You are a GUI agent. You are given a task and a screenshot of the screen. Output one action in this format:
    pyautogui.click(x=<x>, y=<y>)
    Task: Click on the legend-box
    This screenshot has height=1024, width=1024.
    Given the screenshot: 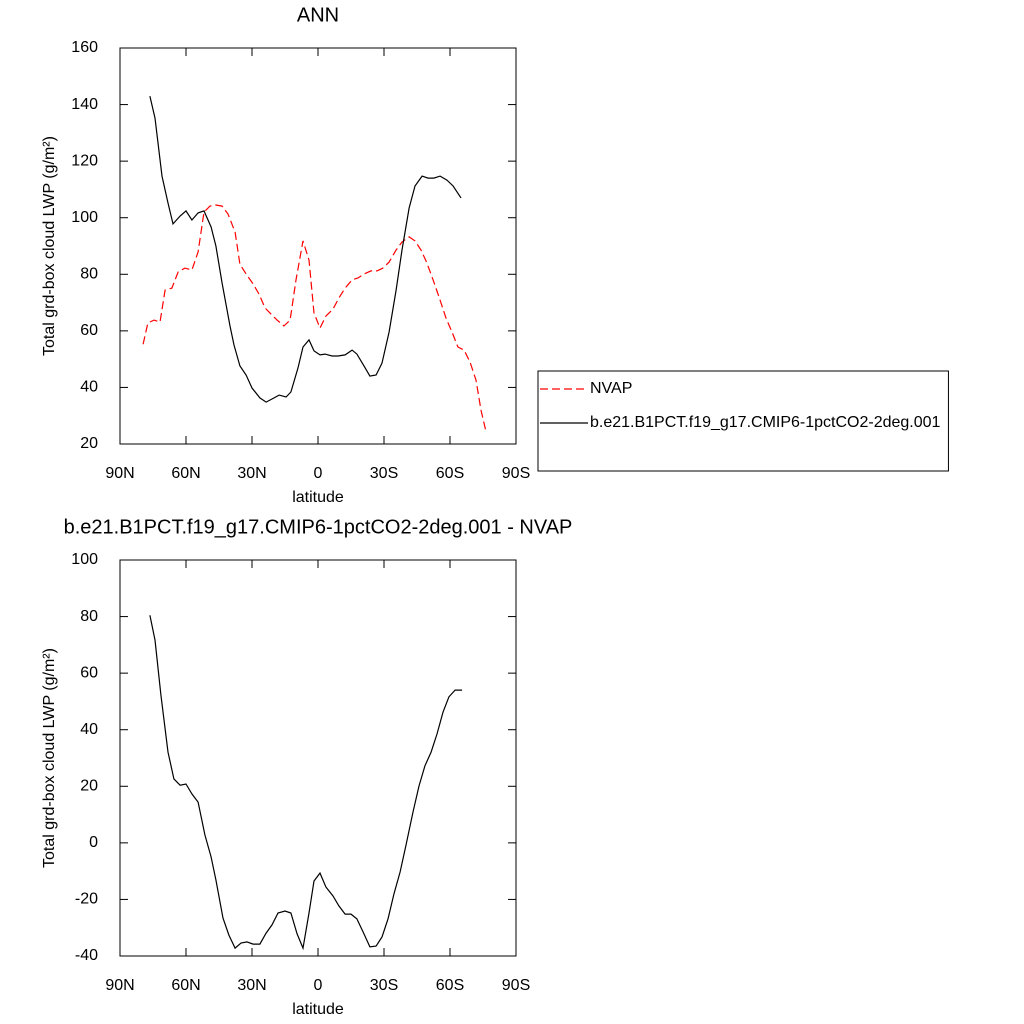 What is the action you would take?
    pyautogui.click(x=743, y=421)
    